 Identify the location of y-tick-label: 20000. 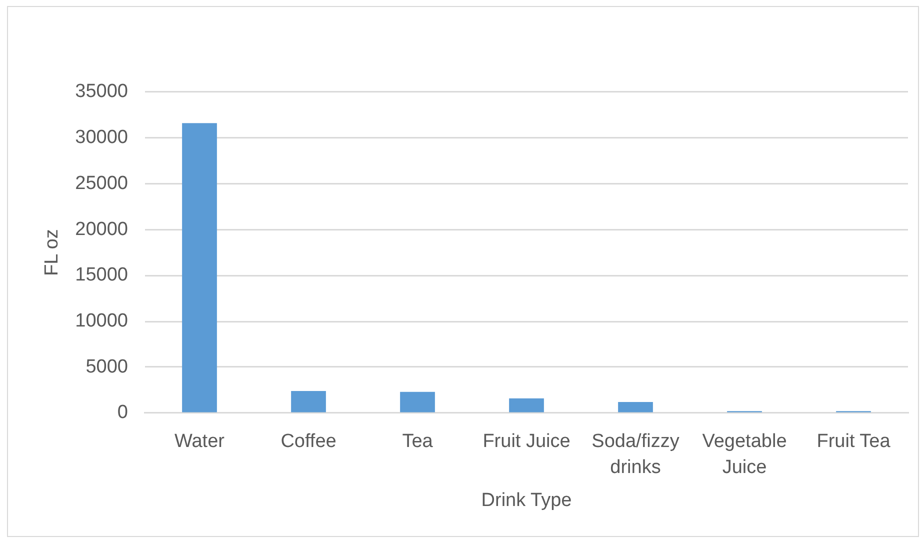
(101, 229).